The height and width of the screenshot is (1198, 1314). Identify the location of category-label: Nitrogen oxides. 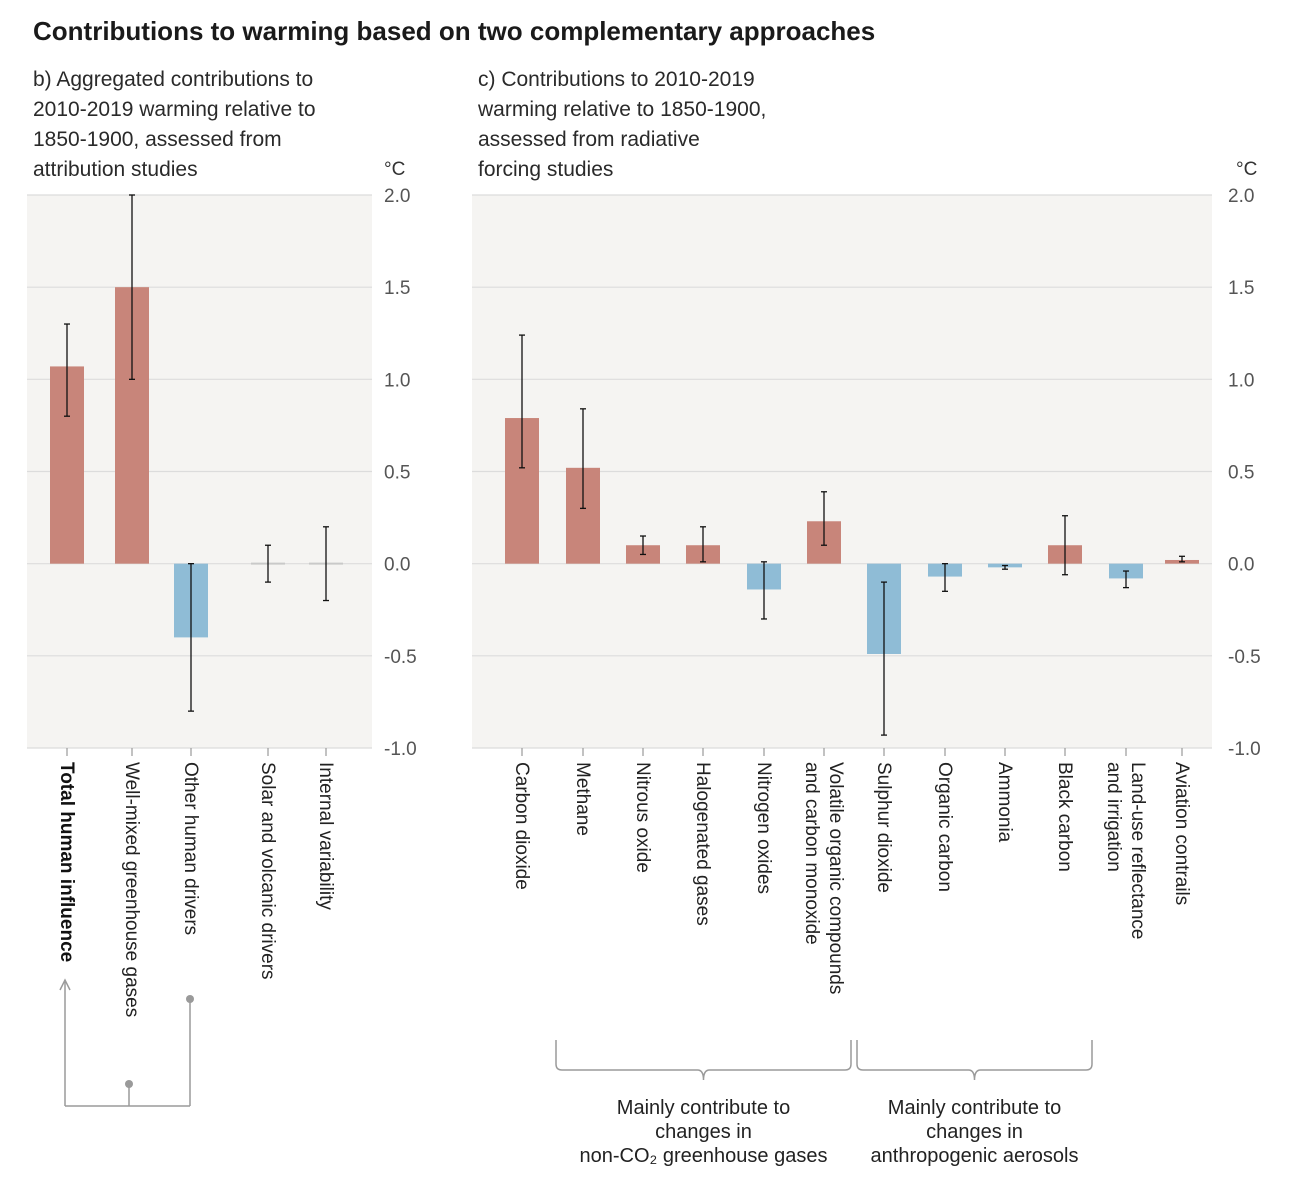
(763, 828).